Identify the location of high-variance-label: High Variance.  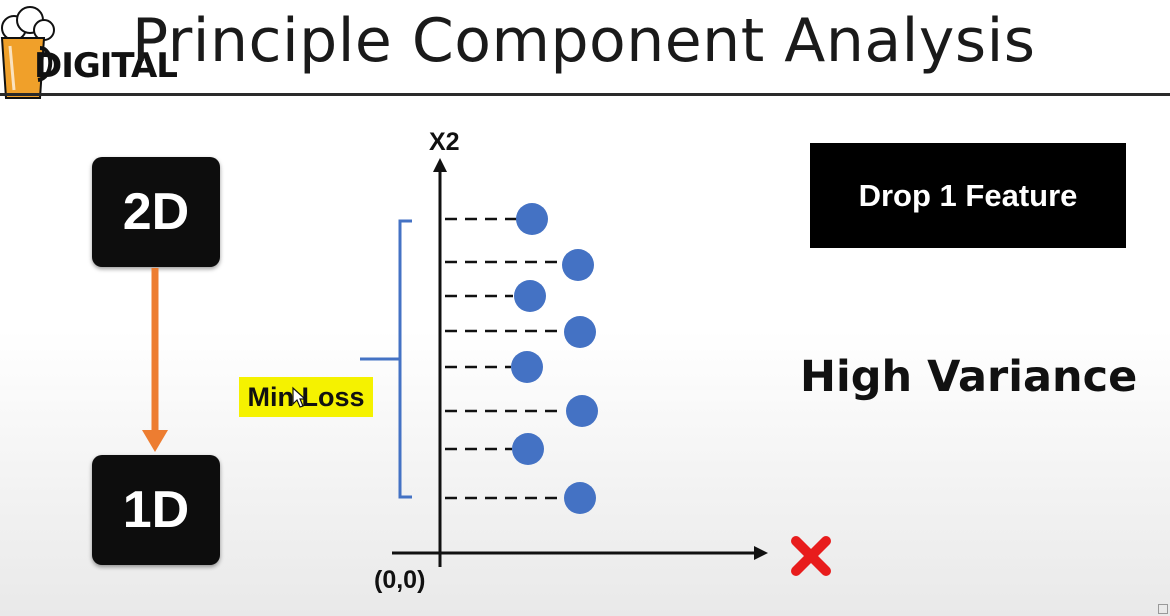
(969, 377).